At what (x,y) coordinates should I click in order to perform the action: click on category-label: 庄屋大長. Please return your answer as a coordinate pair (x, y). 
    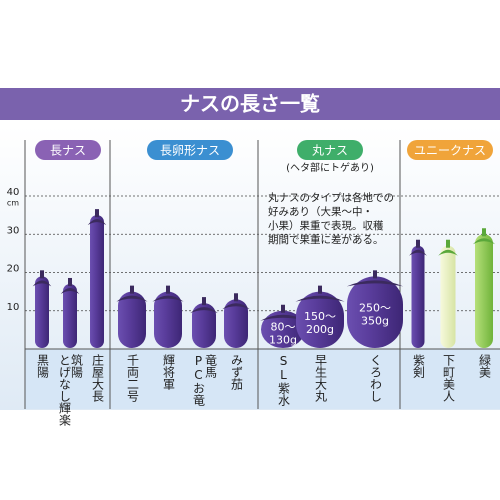
    Looking at the image, I should click on (98, 377).